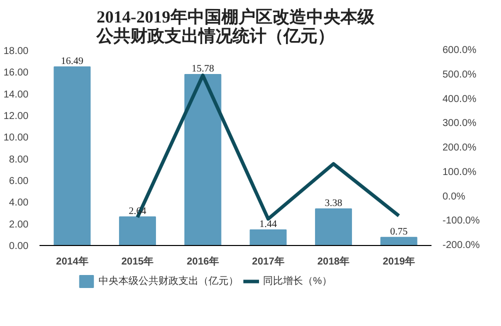 This screenshot has height=326, width=501. I want to click on y2-tick-label: 100.0%, so click(459, 172).